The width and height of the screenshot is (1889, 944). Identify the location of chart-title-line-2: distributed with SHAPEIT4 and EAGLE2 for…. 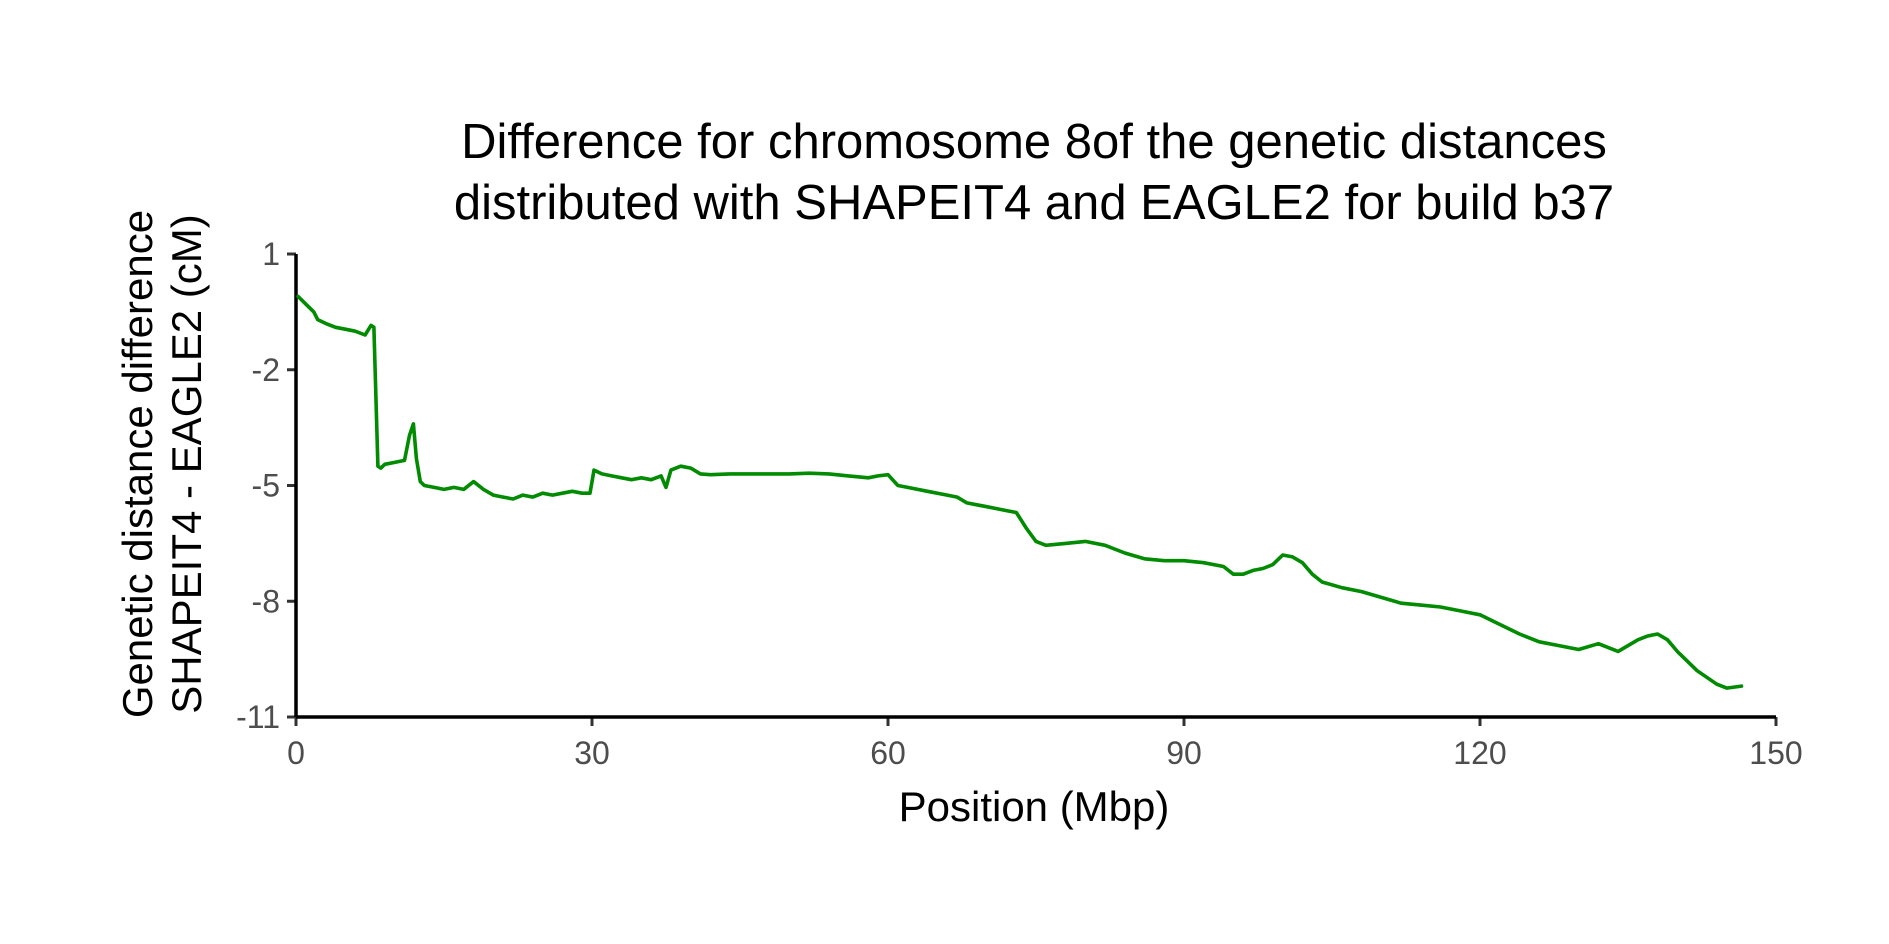
(1034, 203).